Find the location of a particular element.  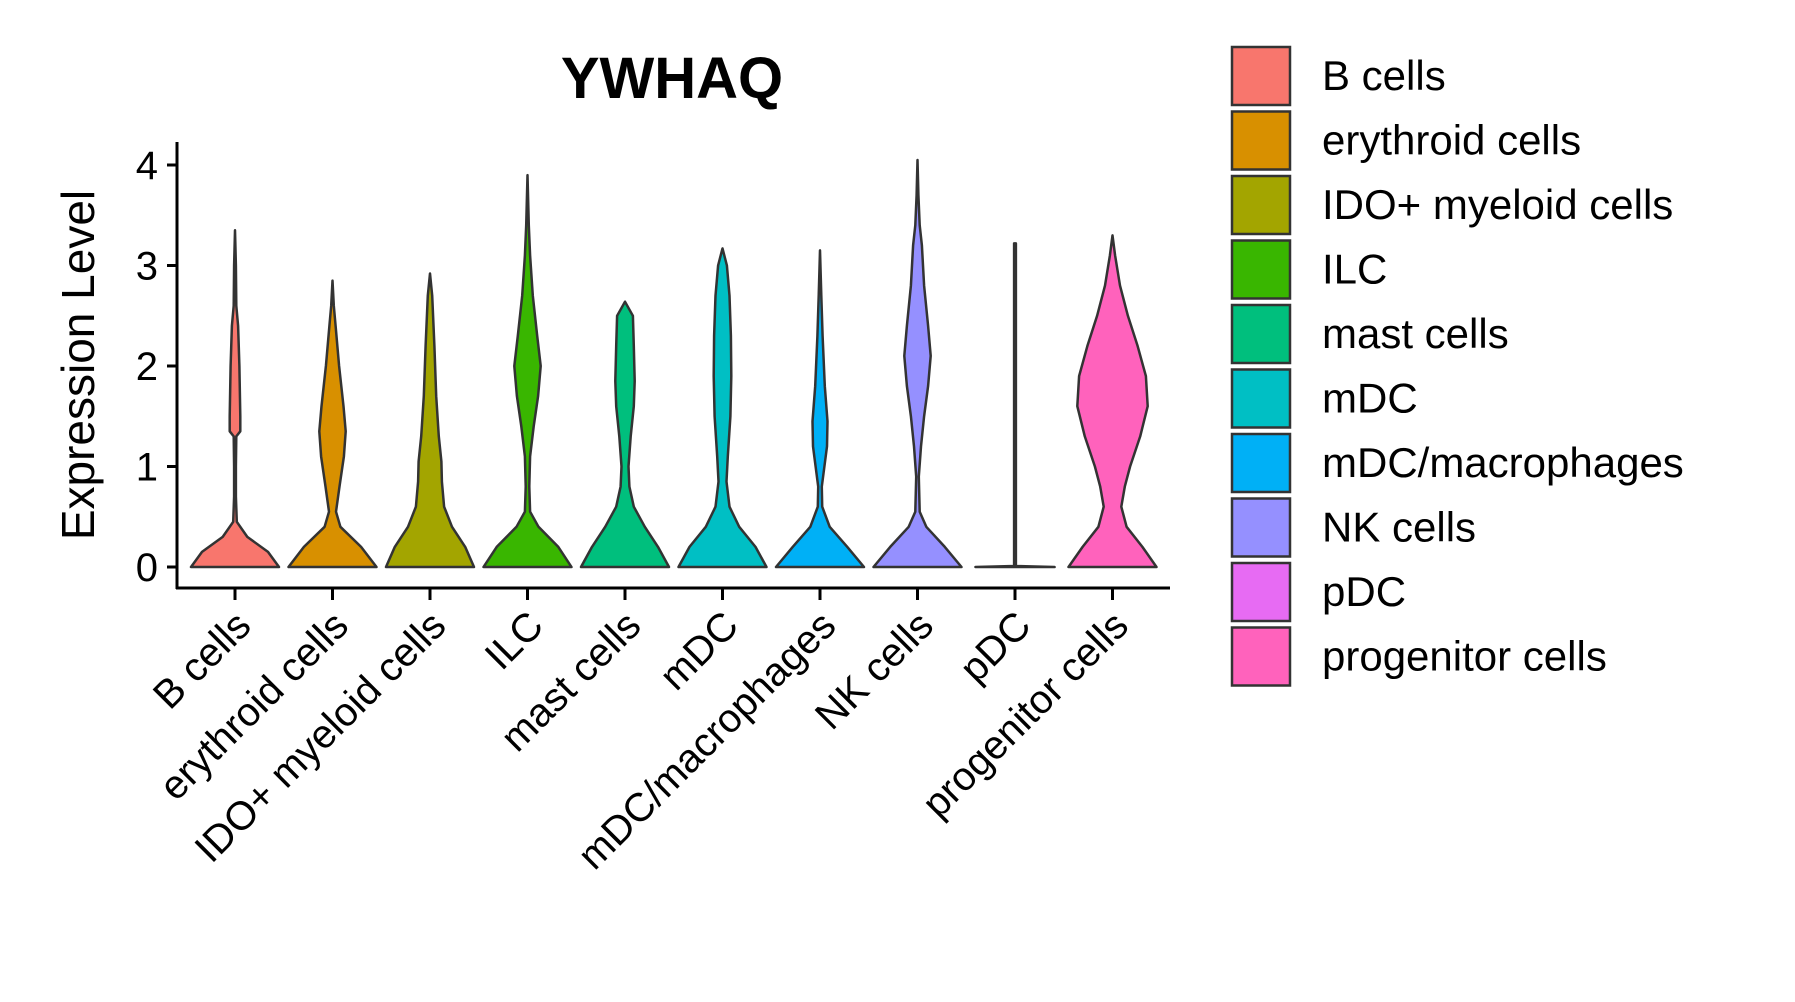

violin-mdc is located at coordinates (722, 408).